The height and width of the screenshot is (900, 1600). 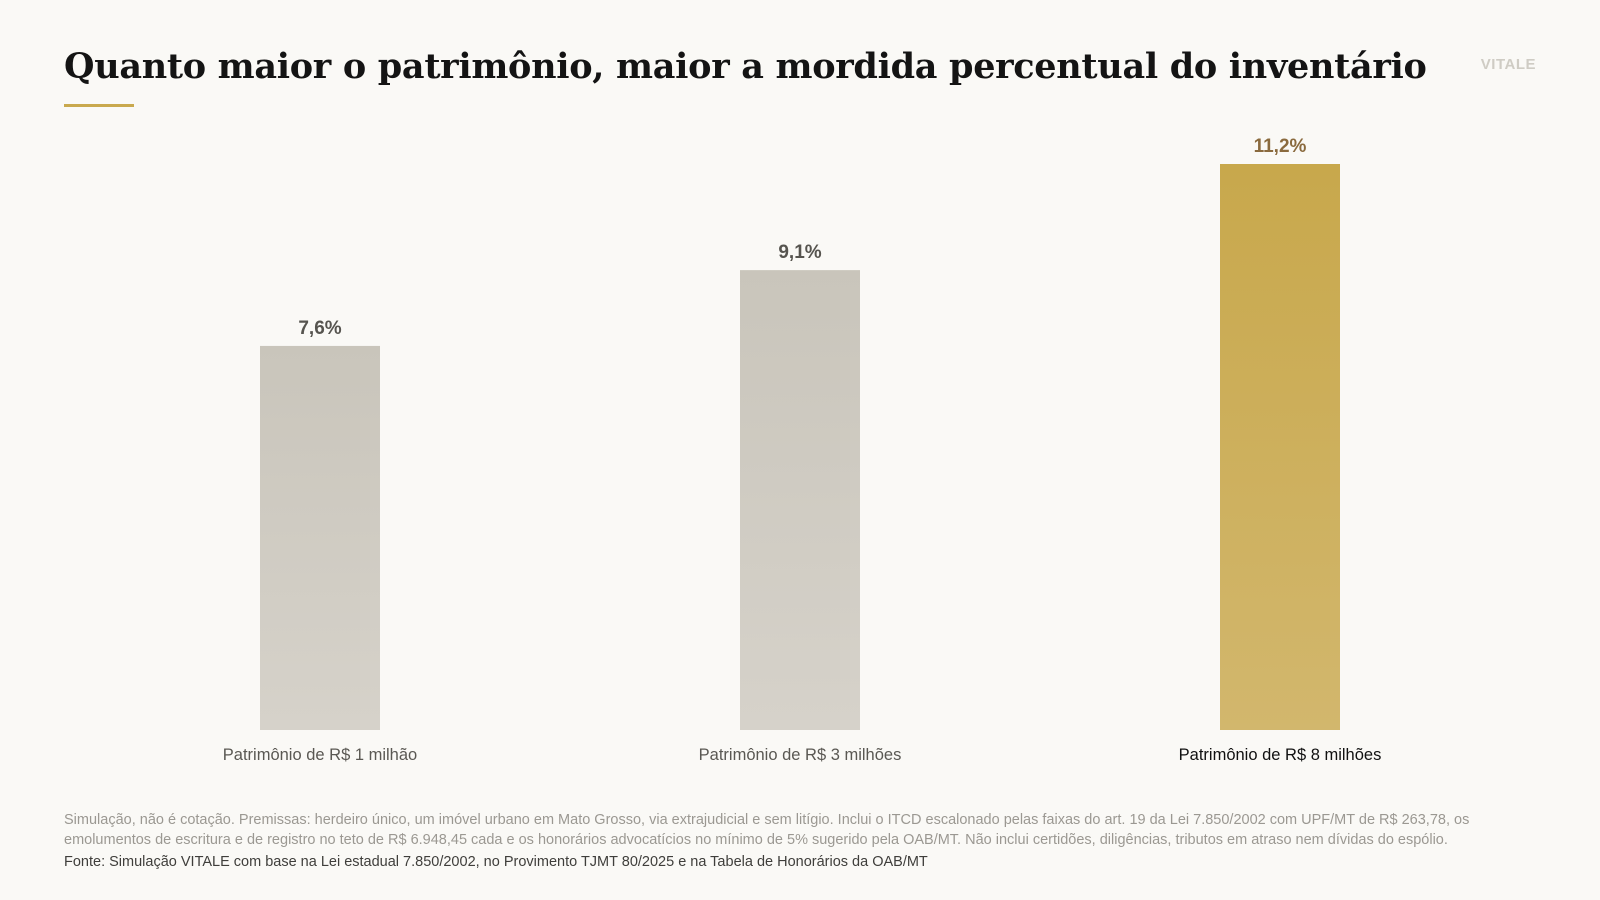 I want to click on category-label-1: Patrimônio de R$ 1 milhão, so click(x=320, y=755).